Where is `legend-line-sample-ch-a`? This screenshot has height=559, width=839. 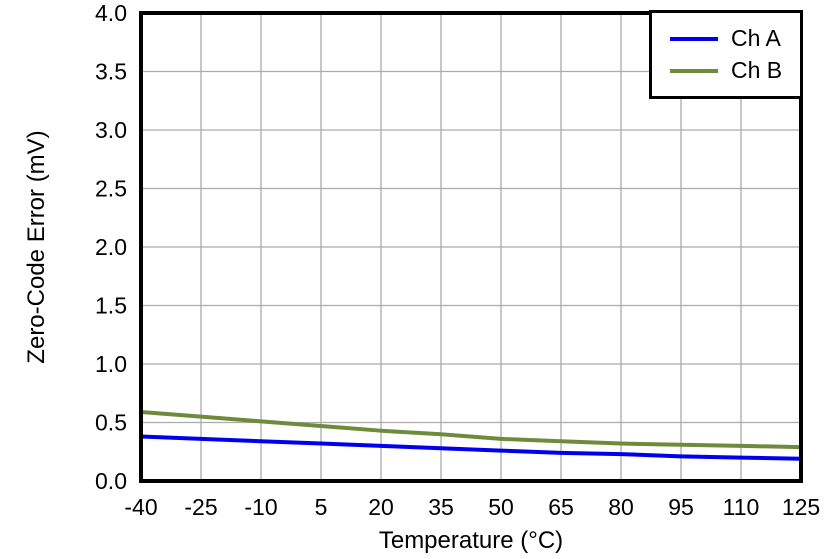
legend-line-sample-ch-a is located at coordinates (694, 38).